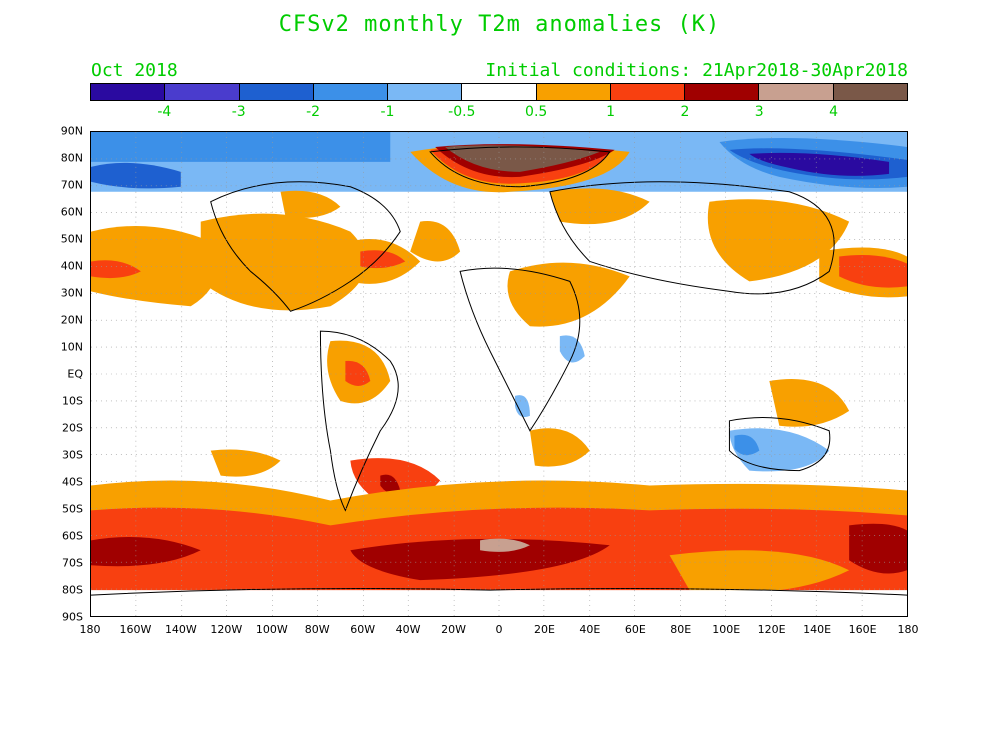 The height and width of the screenshot is (750, 999). What do you see at coordinates (71, 212) in the screenshot?
I see `latitude-label: 60N` at bounding box center [71, 212].